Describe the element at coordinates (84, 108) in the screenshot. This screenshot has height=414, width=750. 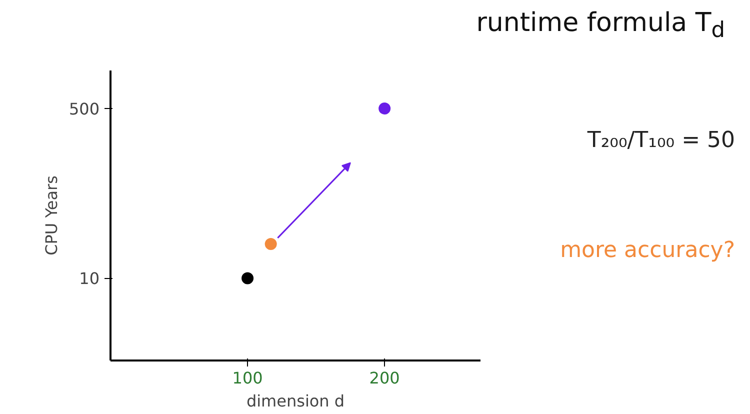
I see `y-tick-label: 500` at that location.